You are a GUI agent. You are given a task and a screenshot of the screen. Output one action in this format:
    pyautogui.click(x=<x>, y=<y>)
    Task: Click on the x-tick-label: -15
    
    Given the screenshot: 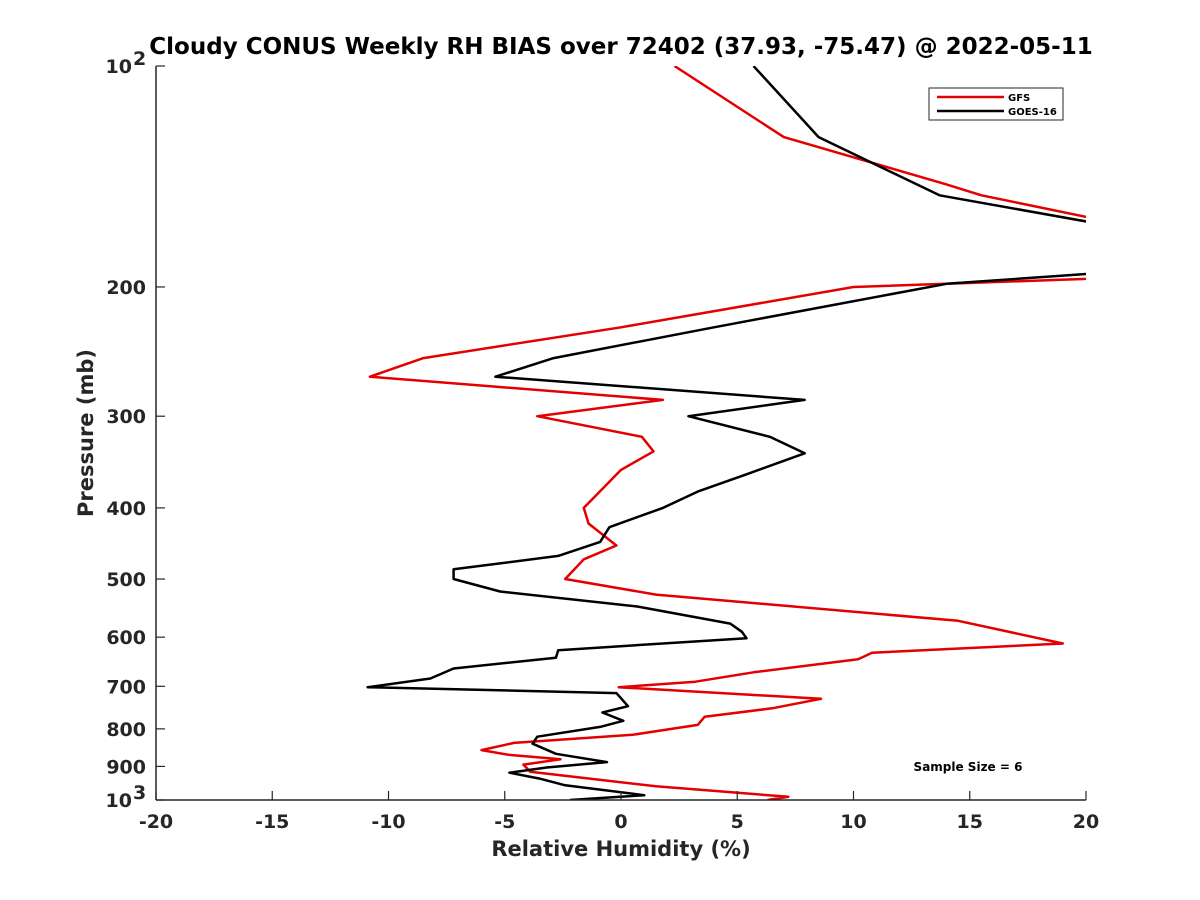 What is the action you would take?
    pyautogui.click(x=272, y=822)
    